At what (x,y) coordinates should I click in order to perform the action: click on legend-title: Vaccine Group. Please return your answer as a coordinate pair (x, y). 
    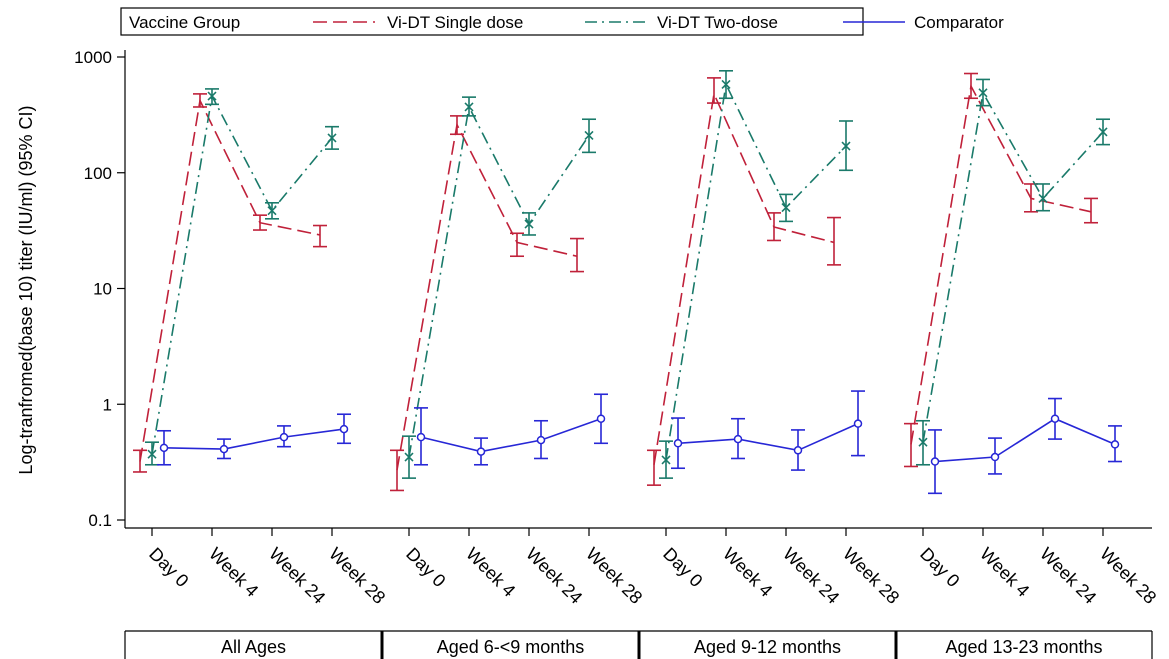
    Looking at the image, I should click on (184, 22).